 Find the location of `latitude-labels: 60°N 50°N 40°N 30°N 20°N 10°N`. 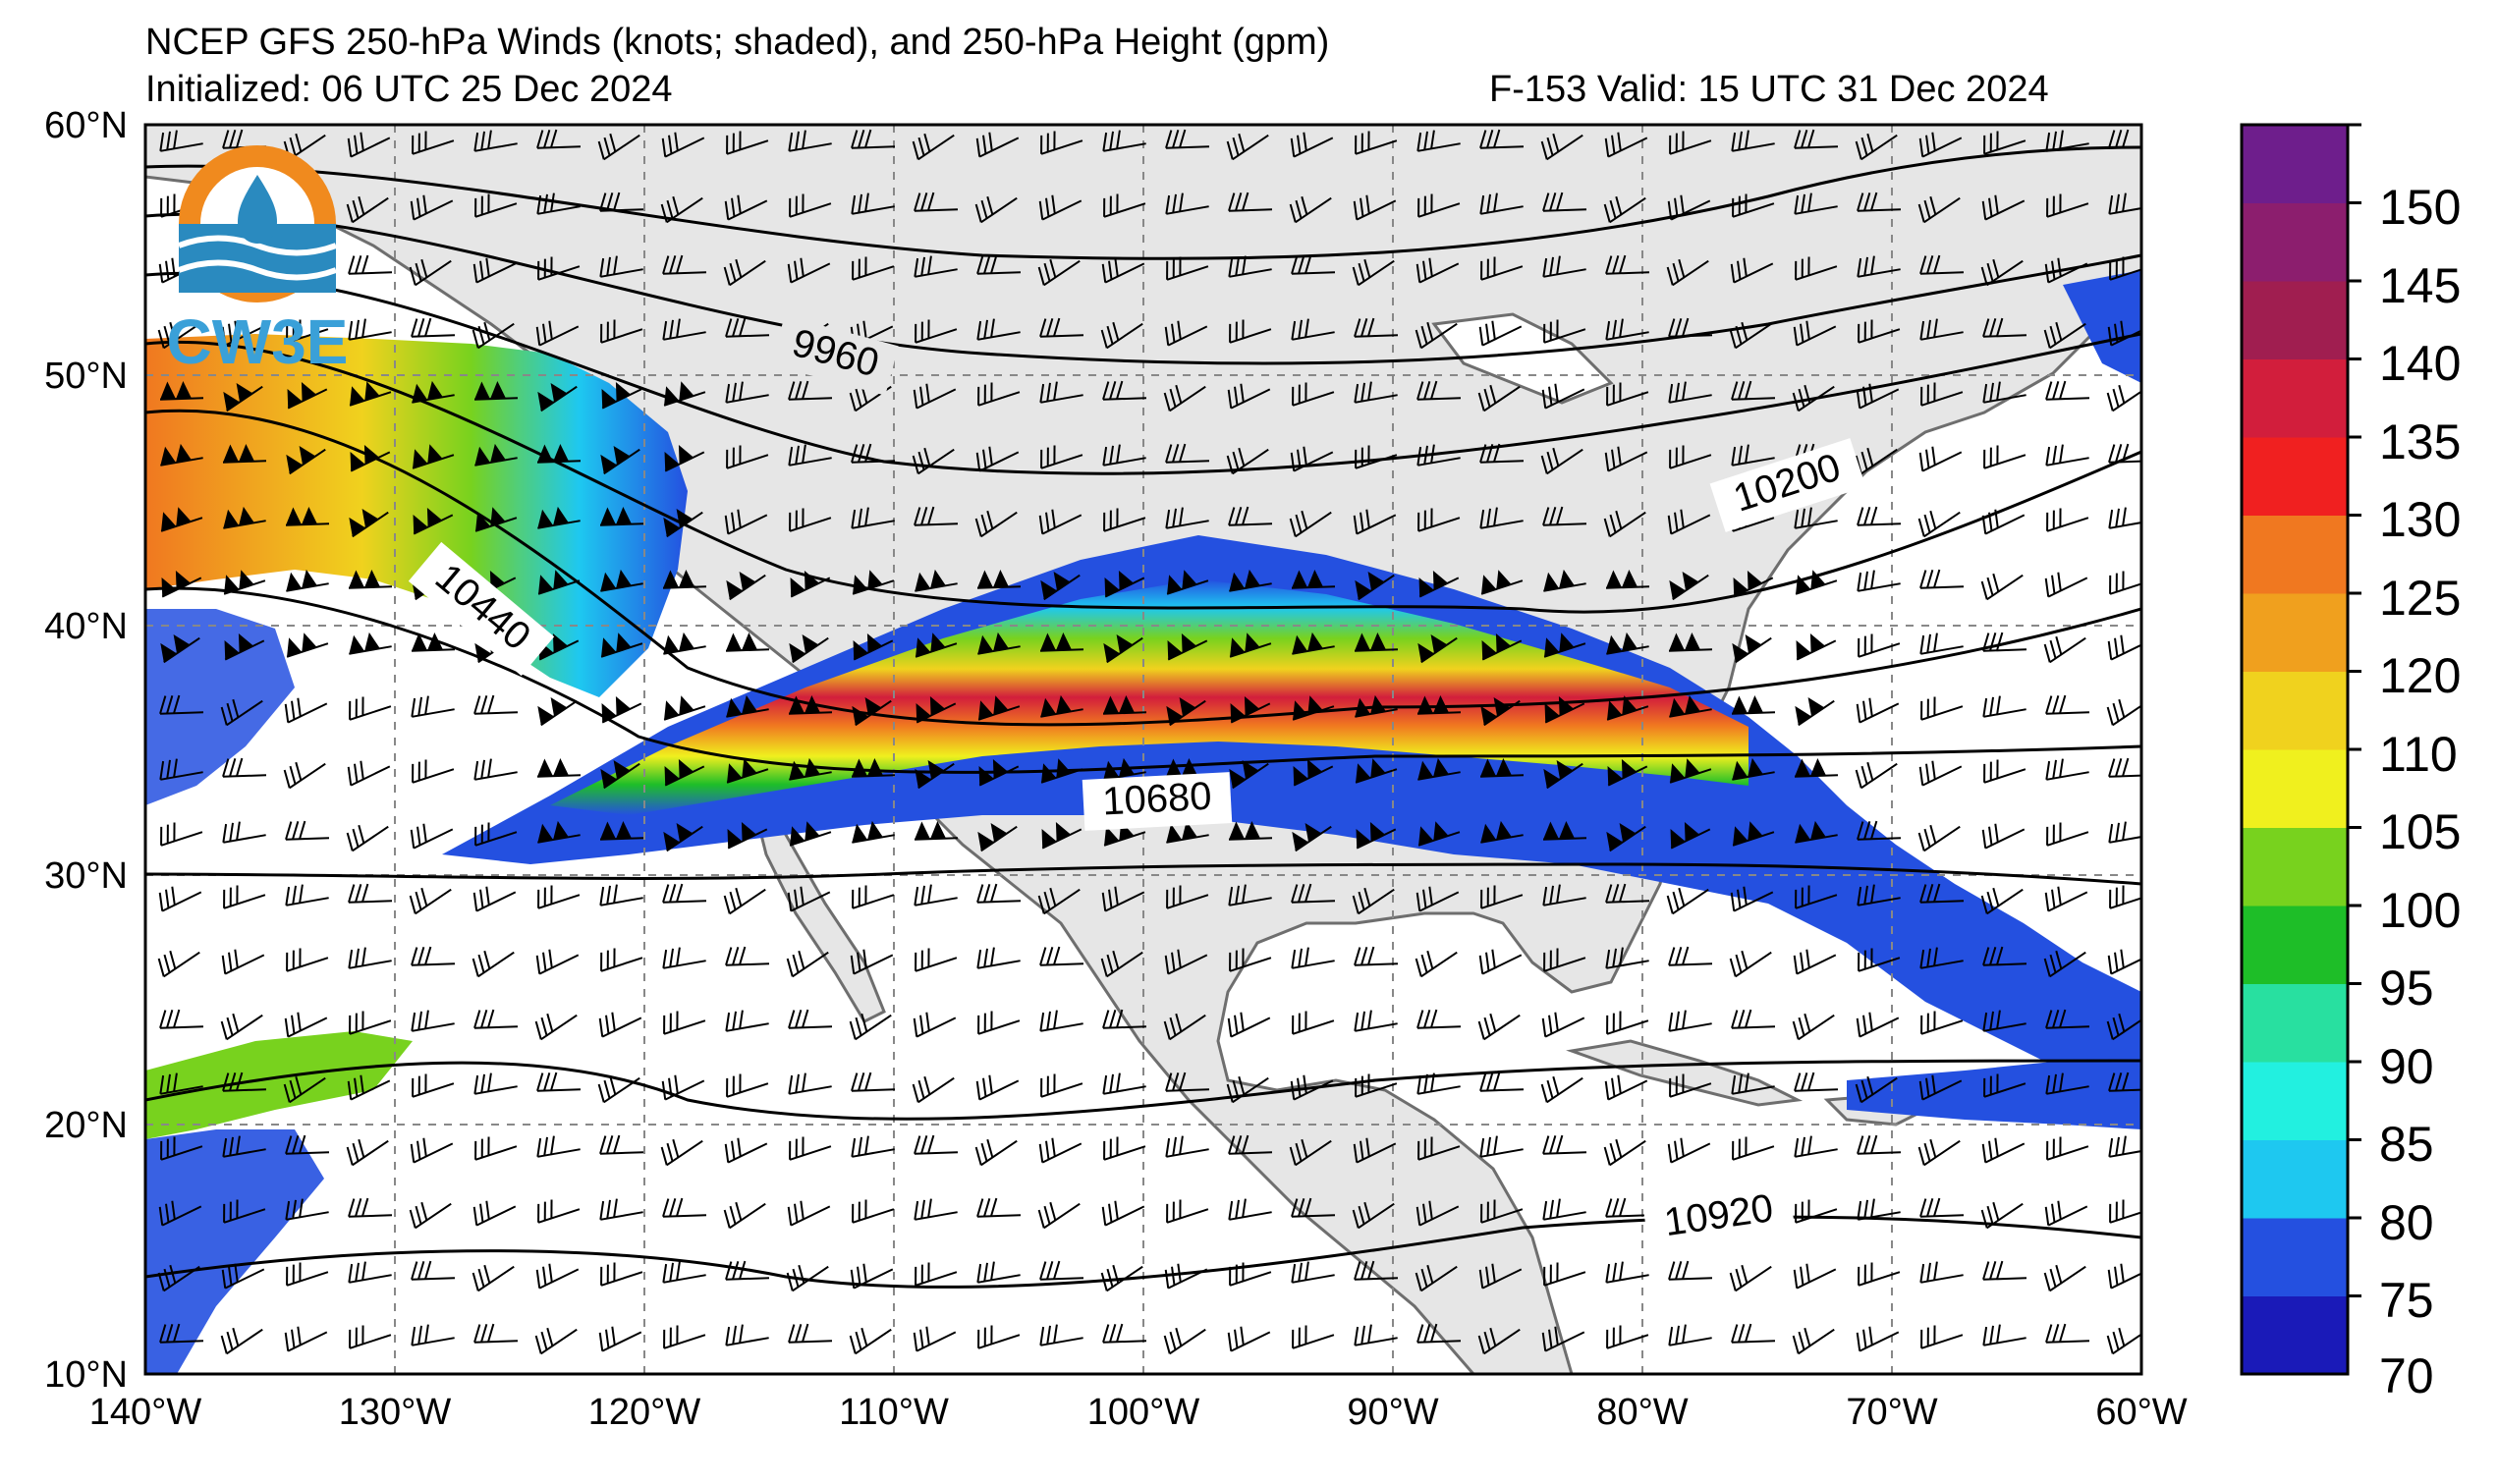

latitude-labels: 60°N 50°N 40°N 30°N 20°N 10°N is located at coordinates (86, 750).